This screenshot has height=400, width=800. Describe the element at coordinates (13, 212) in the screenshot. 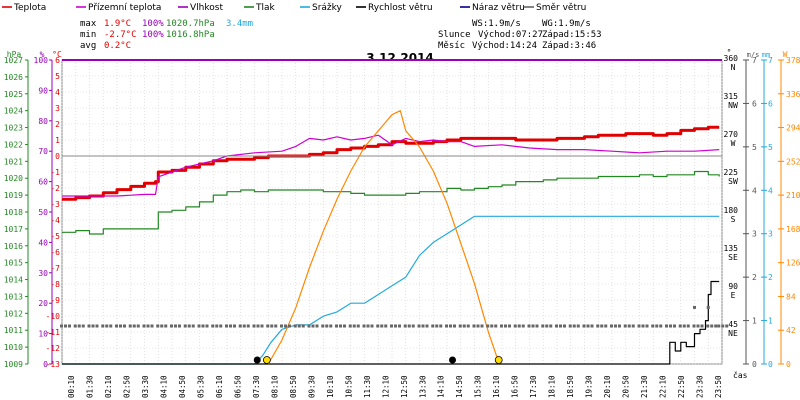

I see `axis-pressure-label-9: 1018` at that location.